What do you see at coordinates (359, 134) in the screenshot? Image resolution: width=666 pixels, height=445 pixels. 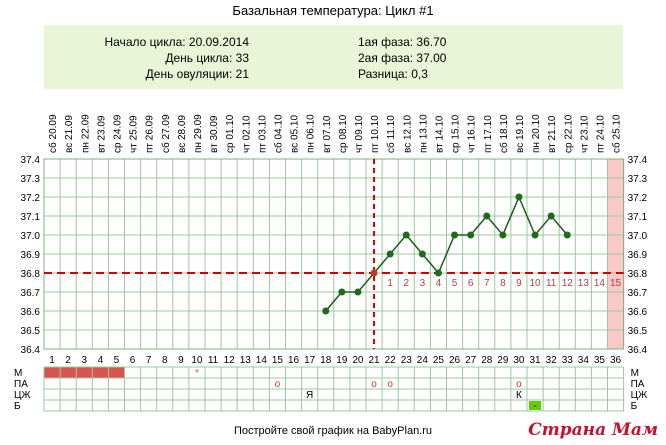 I see `x-date-label: чт 09.10` at bounding box center [359, 134].